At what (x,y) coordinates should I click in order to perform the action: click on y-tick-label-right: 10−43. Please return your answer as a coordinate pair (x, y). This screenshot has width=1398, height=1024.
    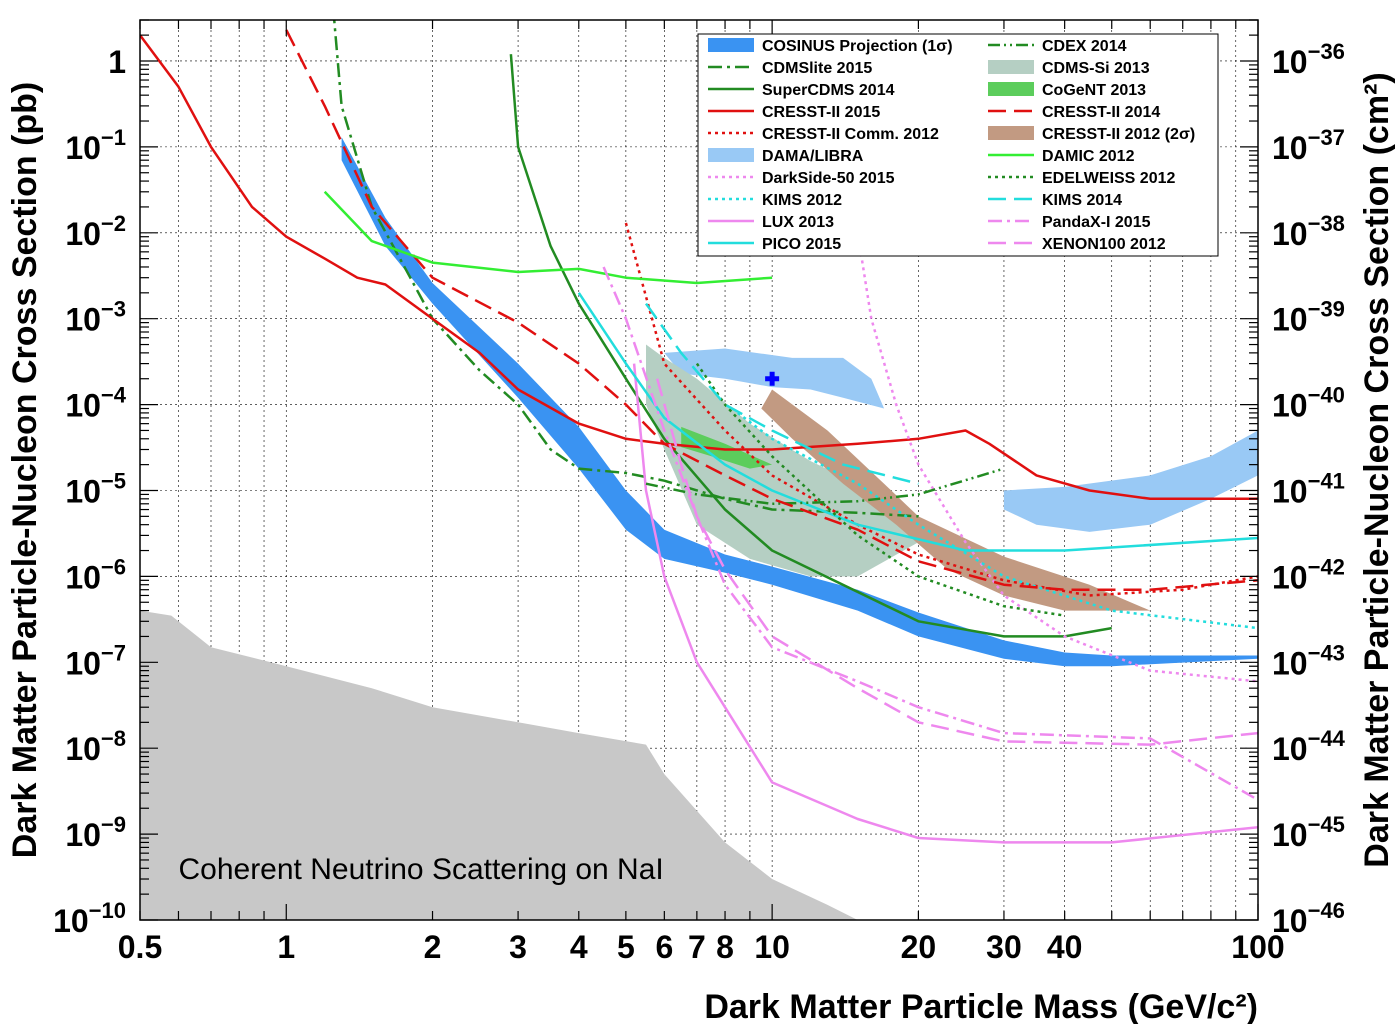
    Looking at the image, I should click on (1308, 660).